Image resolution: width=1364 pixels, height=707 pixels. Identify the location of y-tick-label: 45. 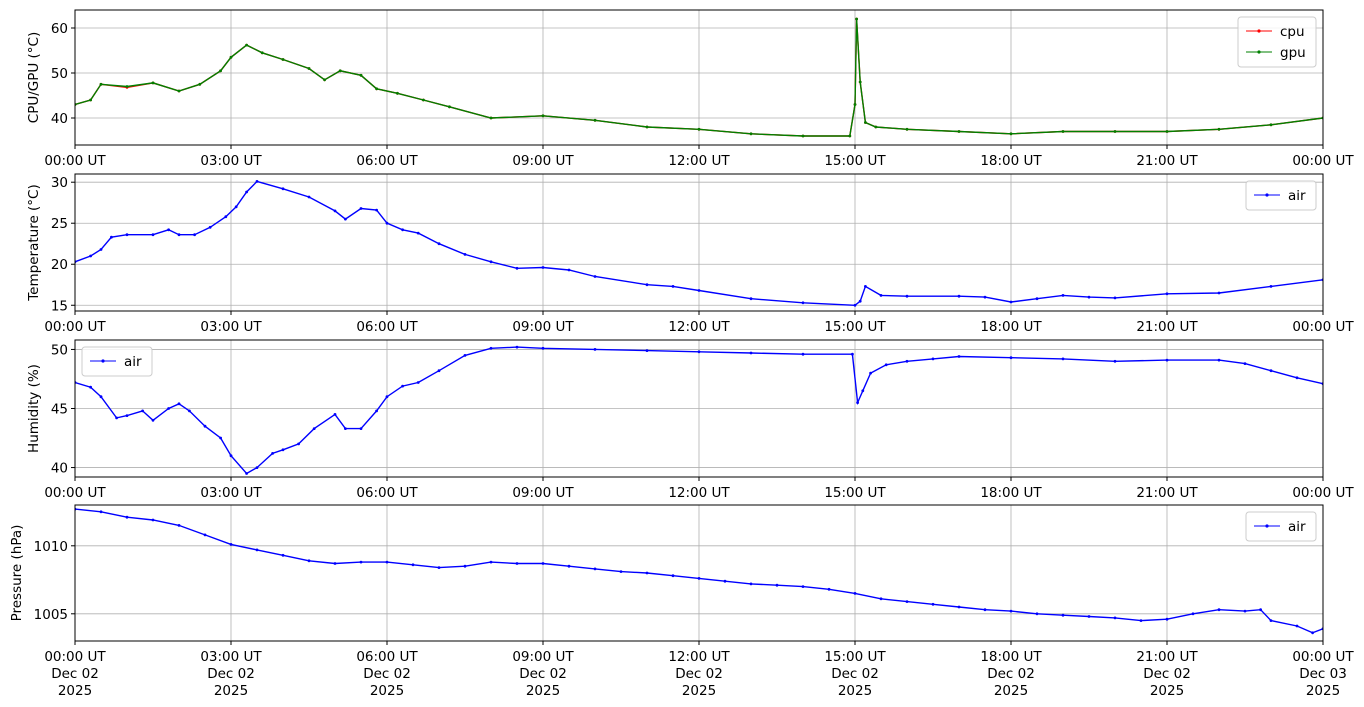
(59, 410).